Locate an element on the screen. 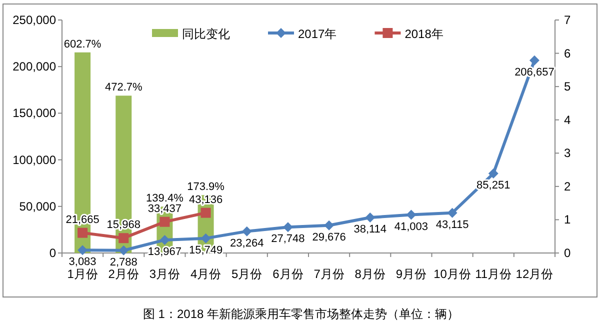  data-label: 2,788 is located at coordinates (124, 262).